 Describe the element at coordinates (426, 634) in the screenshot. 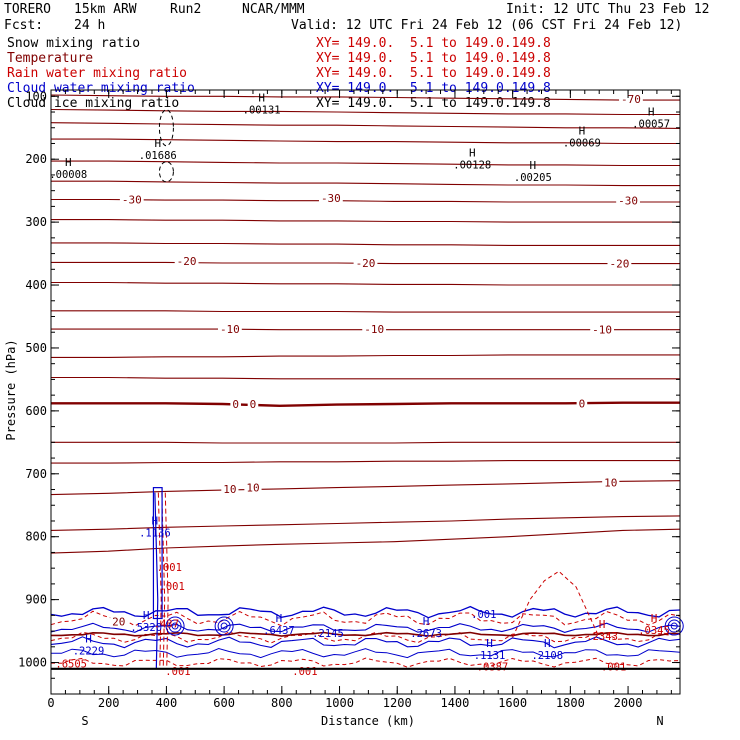

I see `high-marker-value: .2673` at that location.